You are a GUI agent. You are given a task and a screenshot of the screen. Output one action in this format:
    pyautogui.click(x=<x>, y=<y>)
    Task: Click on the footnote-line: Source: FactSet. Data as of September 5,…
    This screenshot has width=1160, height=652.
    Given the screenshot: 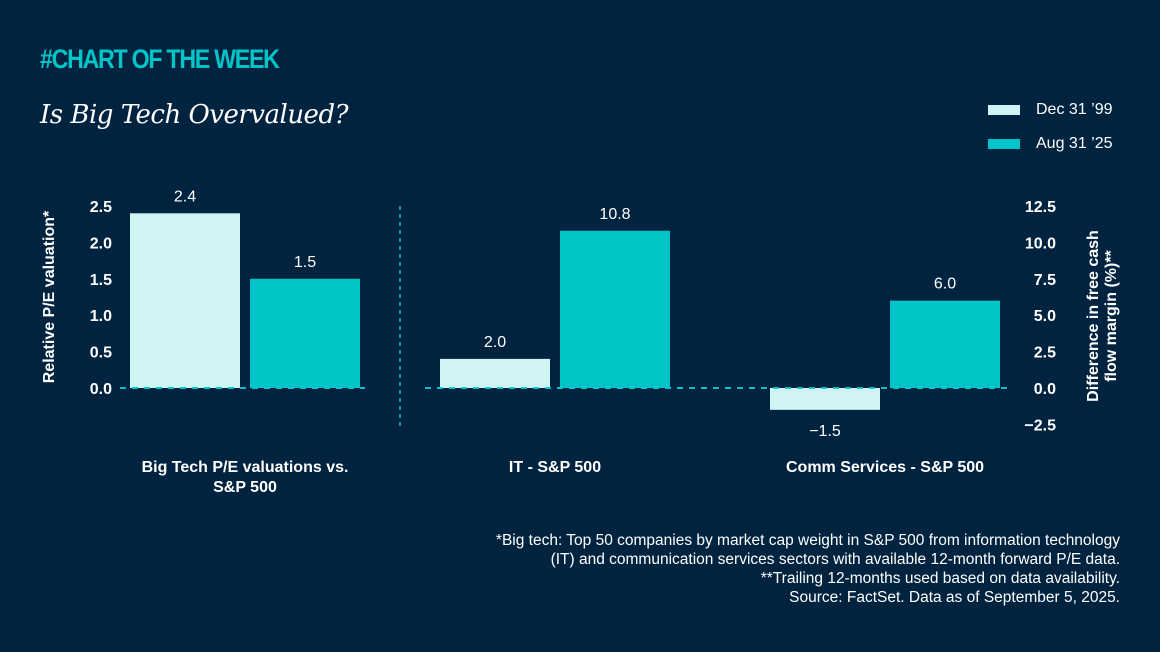 What is the action you would take?
    pyautogui.click(x=954, y=597)
    